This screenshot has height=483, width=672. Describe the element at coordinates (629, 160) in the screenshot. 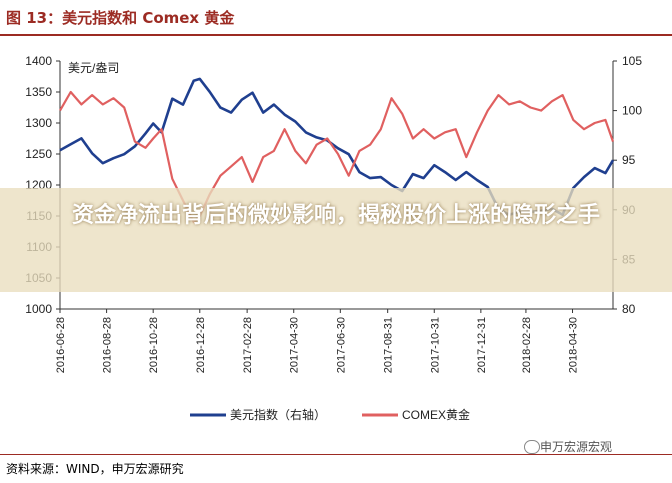

I see `right-tick-label: 95` at that location.